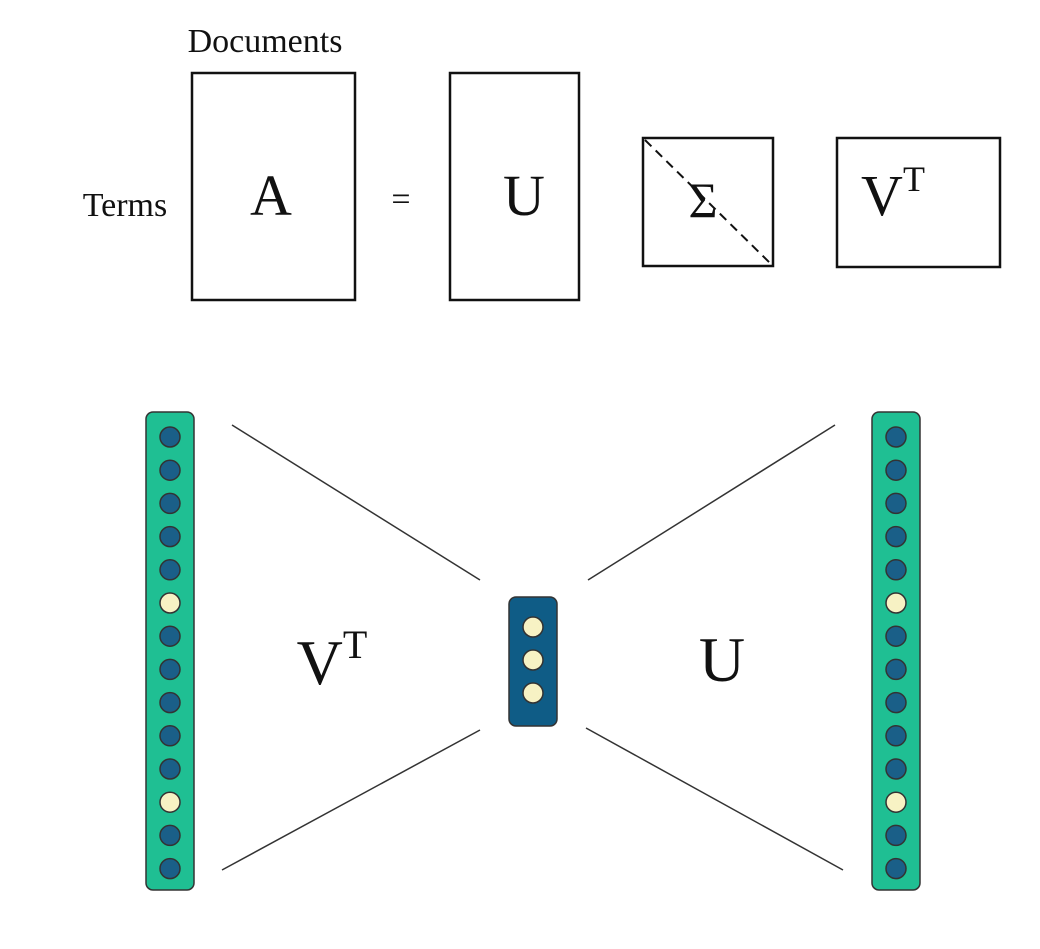 The height and width of the screenshot is (949, 1040). I want to click on matrix-a-label: A, so click(271, 195).